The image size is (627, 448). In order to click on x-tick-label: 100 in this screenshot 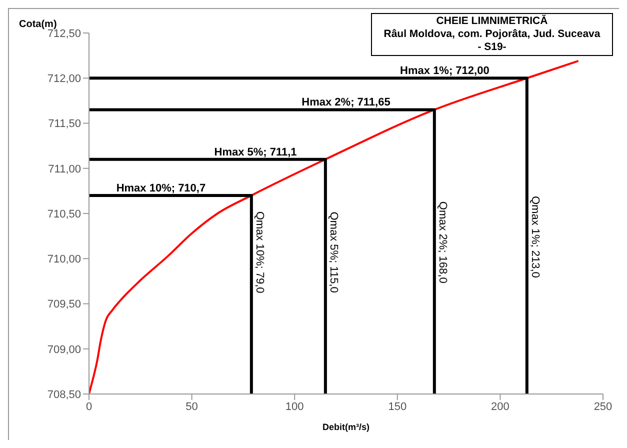, I will do `click(294, 406)`.